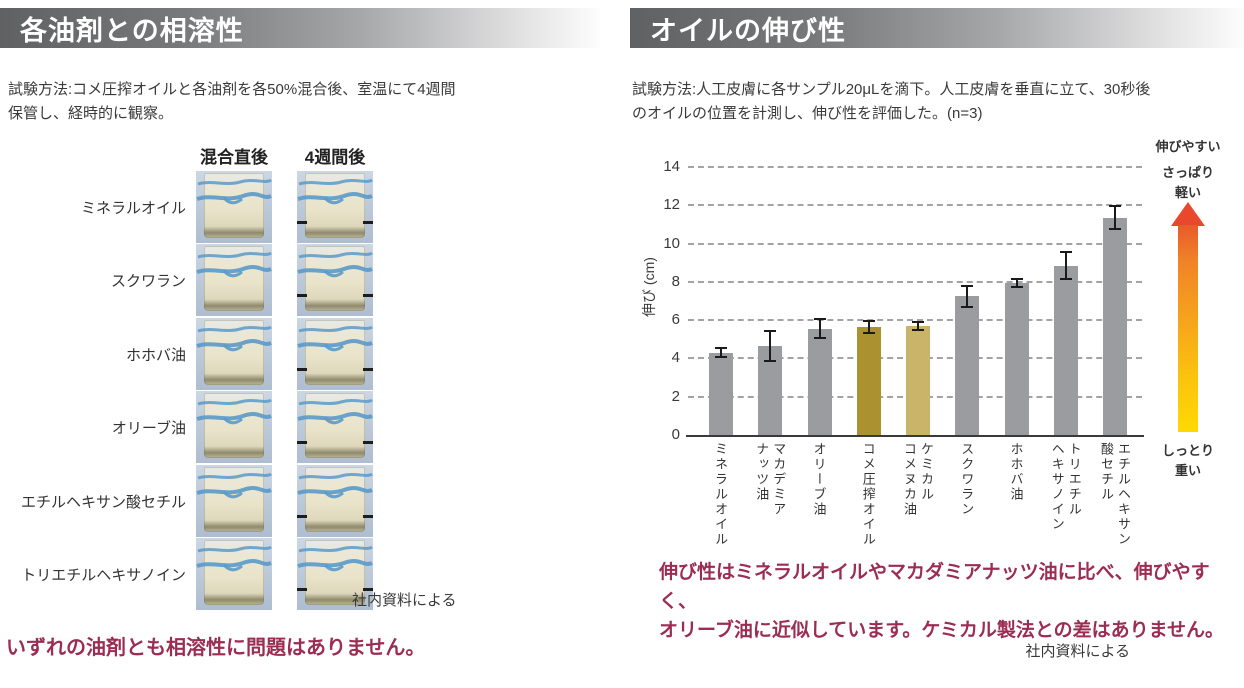 The height and width of the screenshot is (688, 1244). What do you see at coordinates (1115, 494) in the screenshot?
I see `x-category-label: エチルヘキサン 酸セチル` at bounding box center [1115, 494].